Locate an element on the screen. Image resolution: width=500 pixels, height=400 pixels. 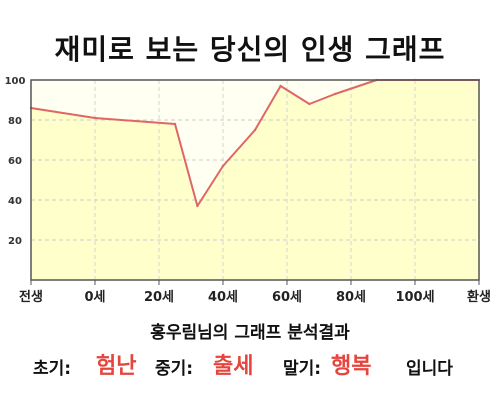
analysis-heading: 홍우림님의 그래프 분석결과 is located at coordinates (250, 333).